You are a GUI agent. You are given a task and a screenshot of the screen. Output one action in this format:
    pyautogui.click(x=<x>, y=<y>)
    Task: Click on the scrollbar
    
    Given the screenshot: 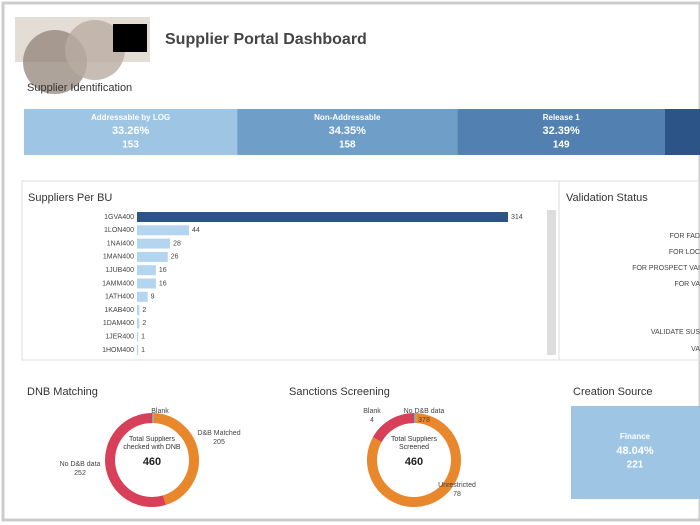 What is the action you would take?
    pyautogui.click(x=551, y=282)
    